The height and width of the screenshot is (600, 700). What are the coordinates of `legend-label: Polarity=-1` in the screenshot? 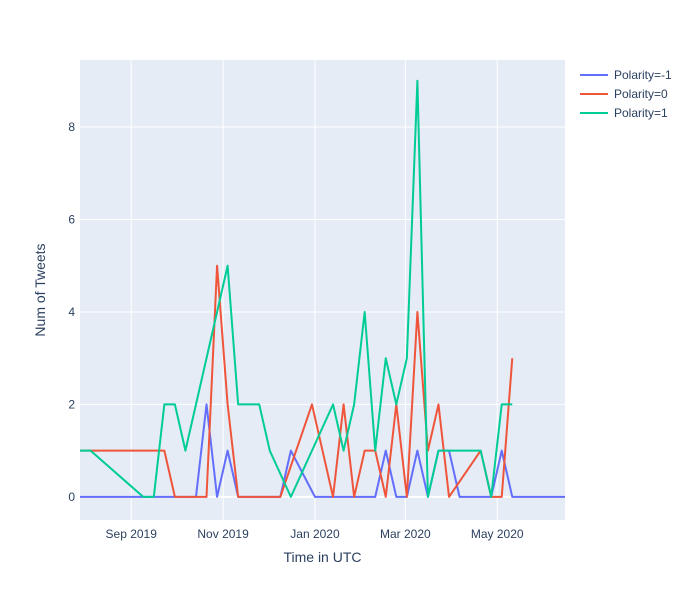 It's located at (643, 75).